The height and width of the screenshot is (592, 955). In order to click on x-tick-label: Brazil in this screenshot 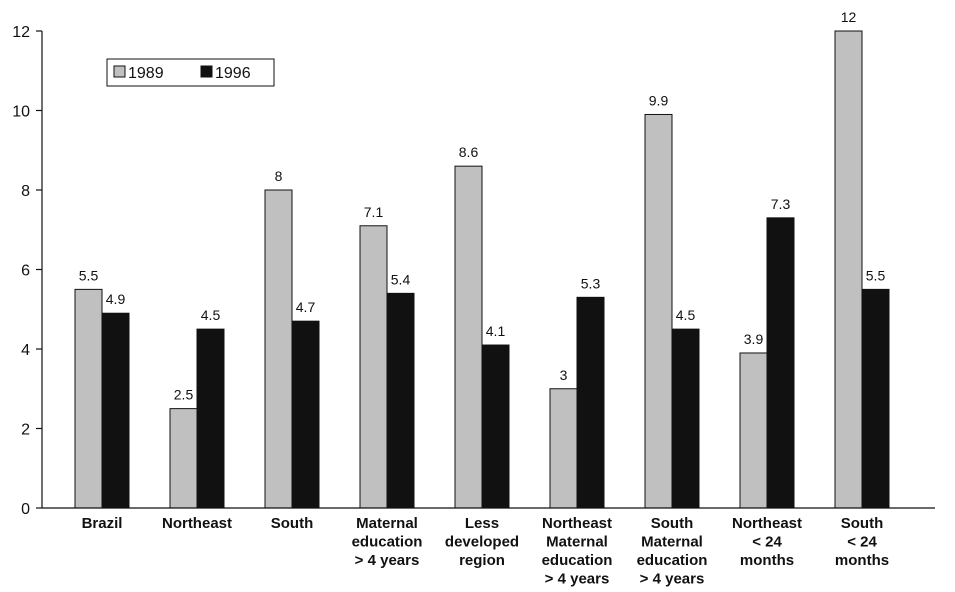, I will do `click(102, 523)`.